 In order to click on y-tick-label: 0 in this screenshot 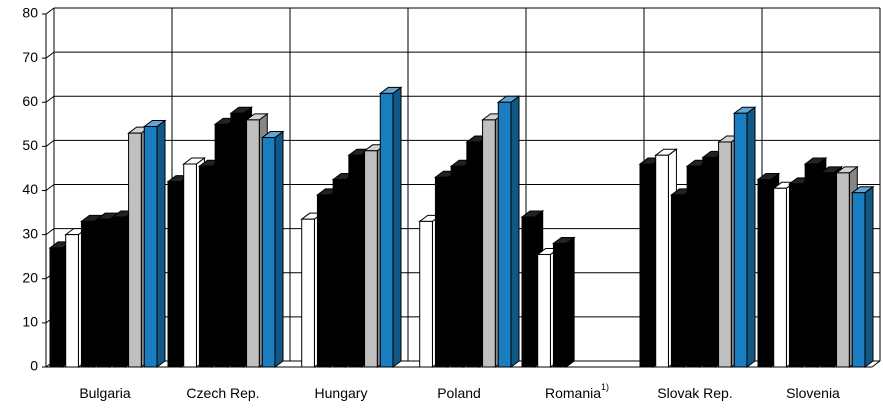, I will do `click(34, 366)`.